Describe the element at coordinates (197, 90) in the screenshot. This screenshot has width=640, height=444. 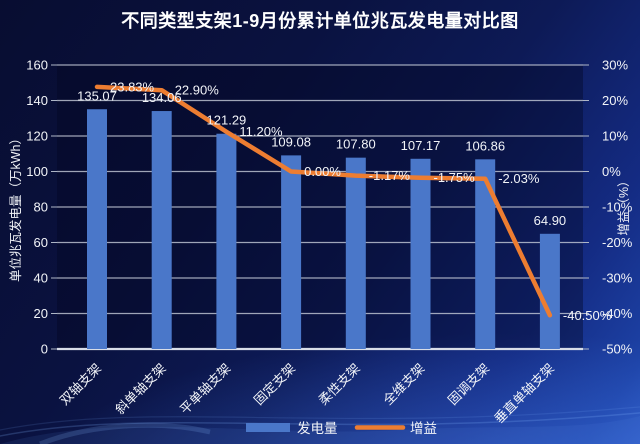
I see `gain-value-label: 22.90%` at that location.